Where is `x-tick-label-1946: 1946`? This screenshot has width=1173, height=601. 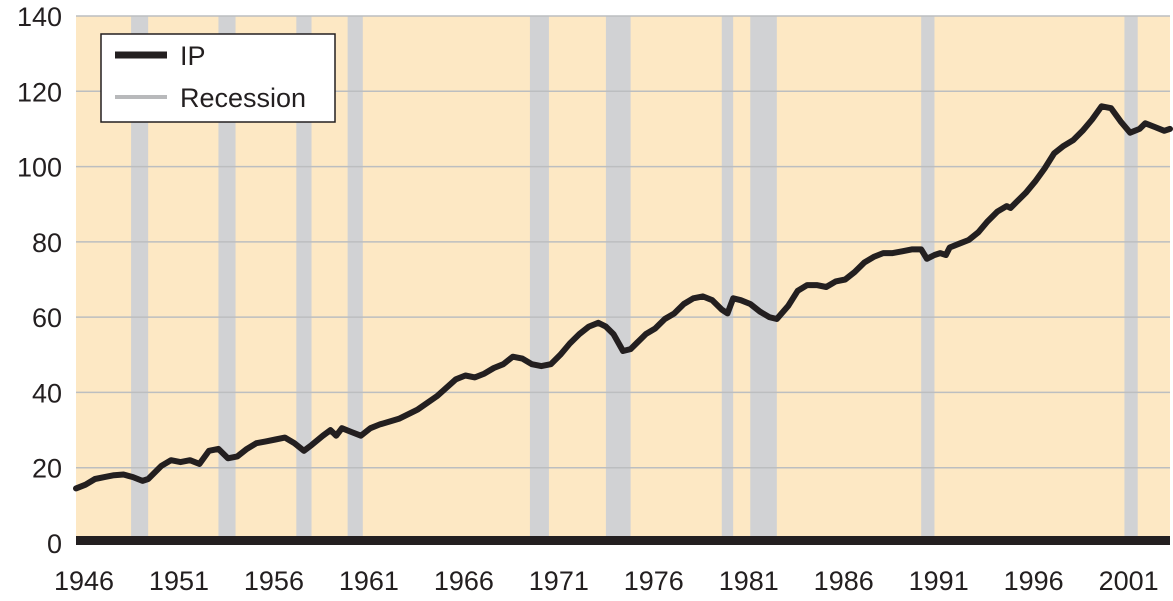
x-tick-label-1946: 1946 is located at coordinates (84, 581).